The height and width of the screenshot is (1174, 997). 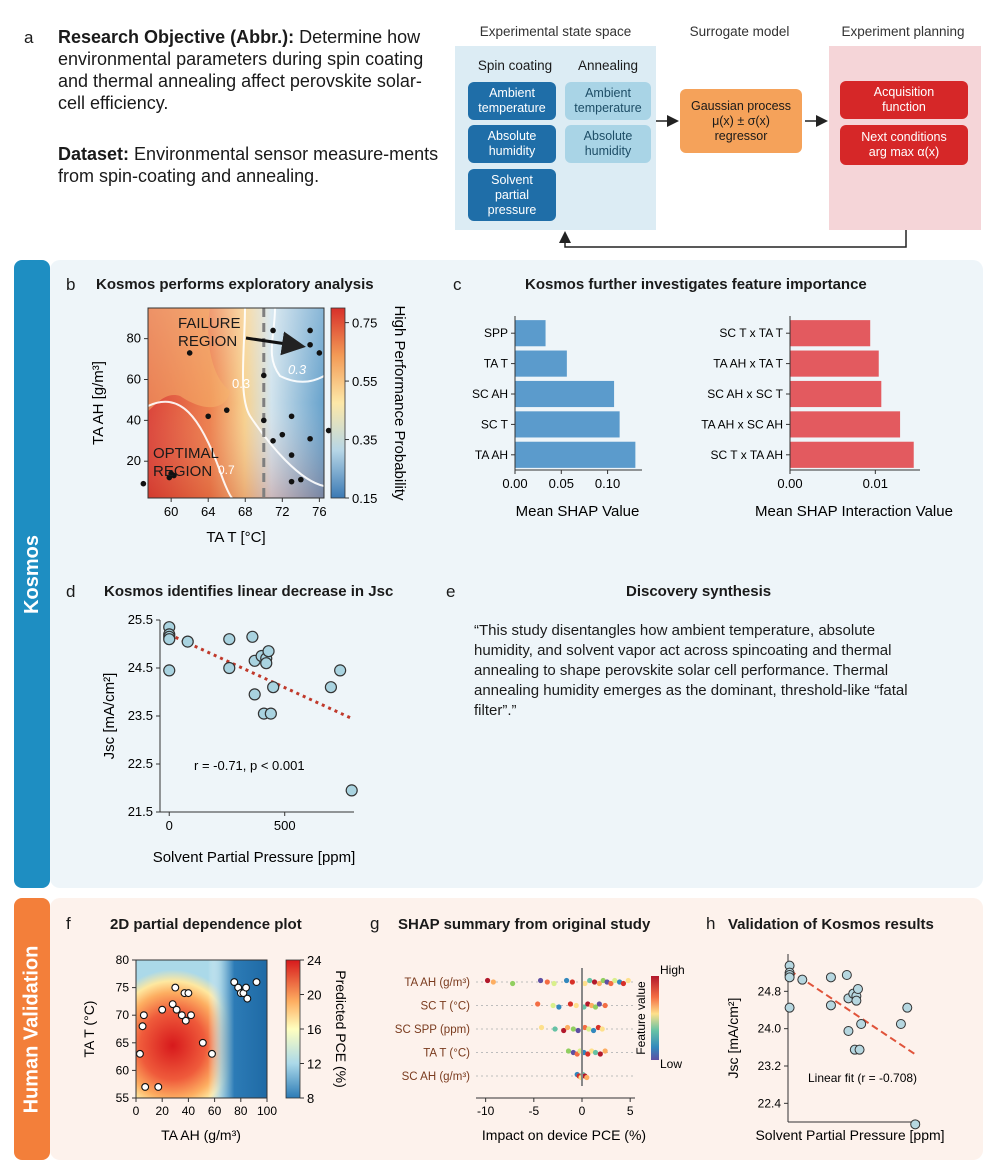 I want to click on b-ytick-label: 20, so click(x=134, y=460).